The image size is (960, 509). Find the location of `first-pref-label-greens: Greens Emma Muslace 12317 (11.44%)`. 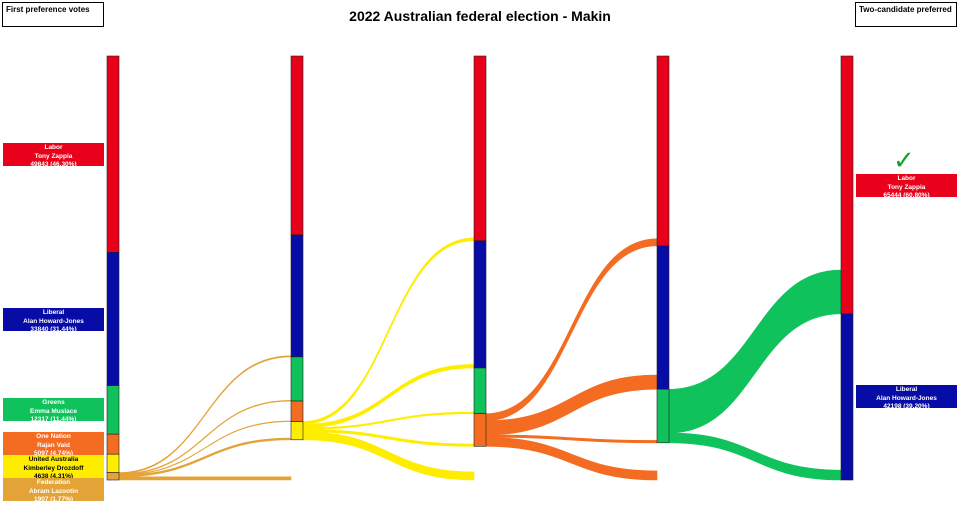

first-pref-label-greens: Greens Emma Muslace 12317 (11.44%) is located at coordinates (53, 409).